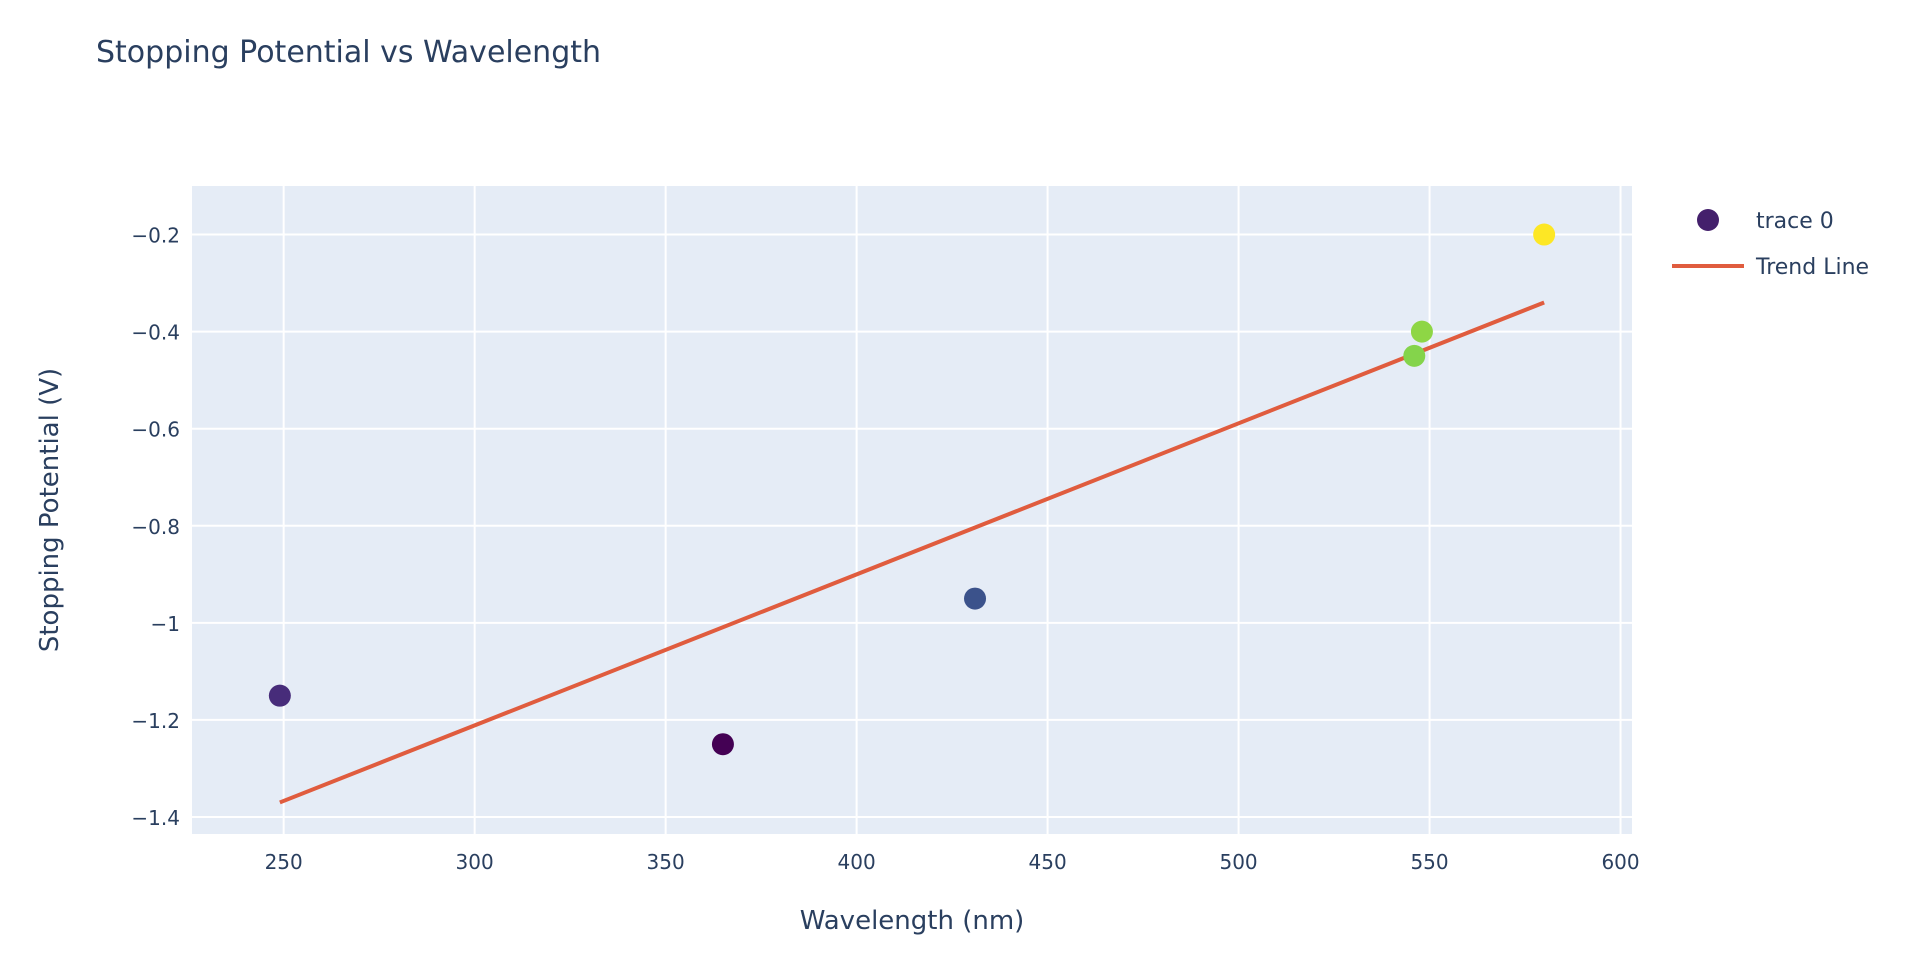 Image resolution: width=1924 pixels, height=966 pixels. I want to click on y-axis-ticks: −1.4 −1.2 −1 −0.8 −0.6 −0.4 −0.2, so click(155, 527).